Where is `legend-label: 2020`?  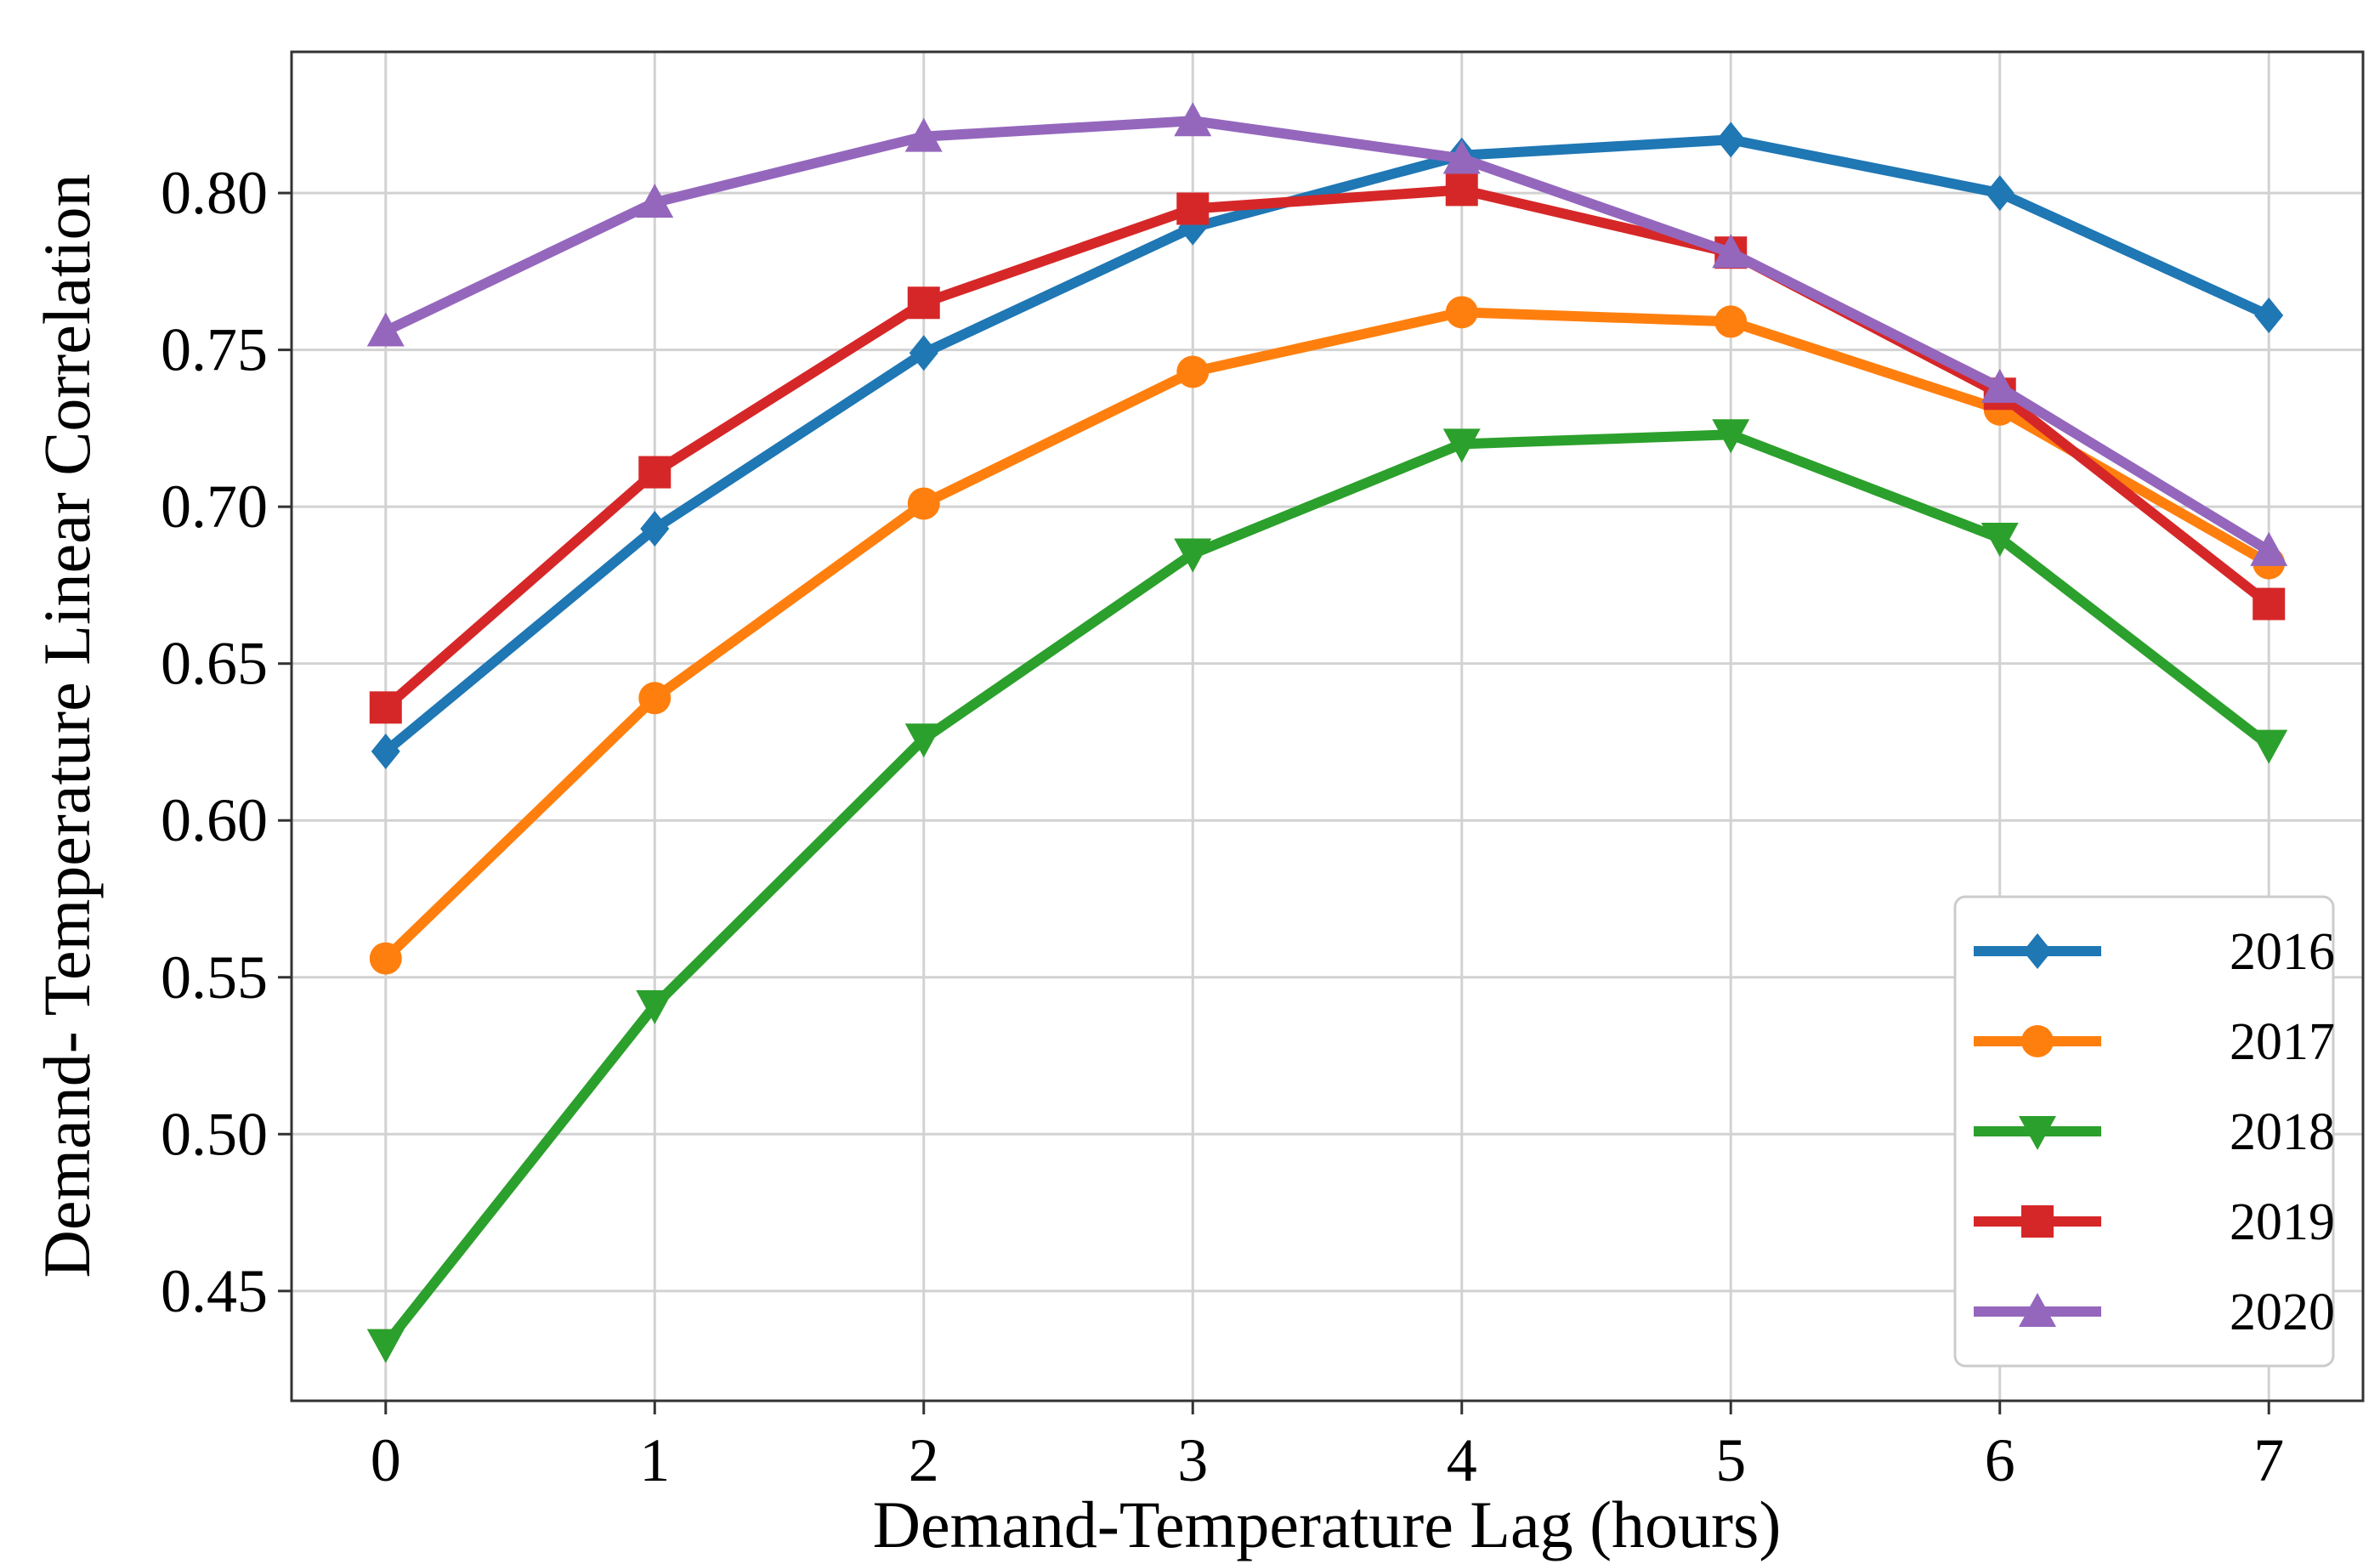
legend-label: 2020 is located at coordinates (2282, 1312).